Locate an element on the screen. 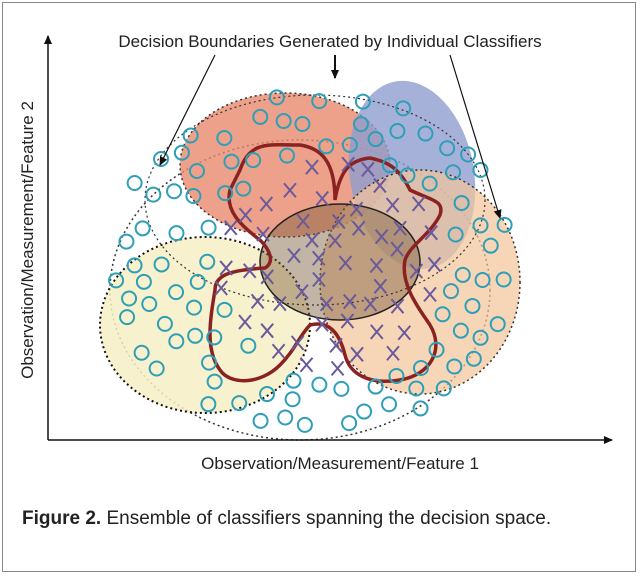 The height and width of the screenshot is (576, 640). y-axis-label: Observation/Measurement/Feature 2 is located at coordinates (27, 240).